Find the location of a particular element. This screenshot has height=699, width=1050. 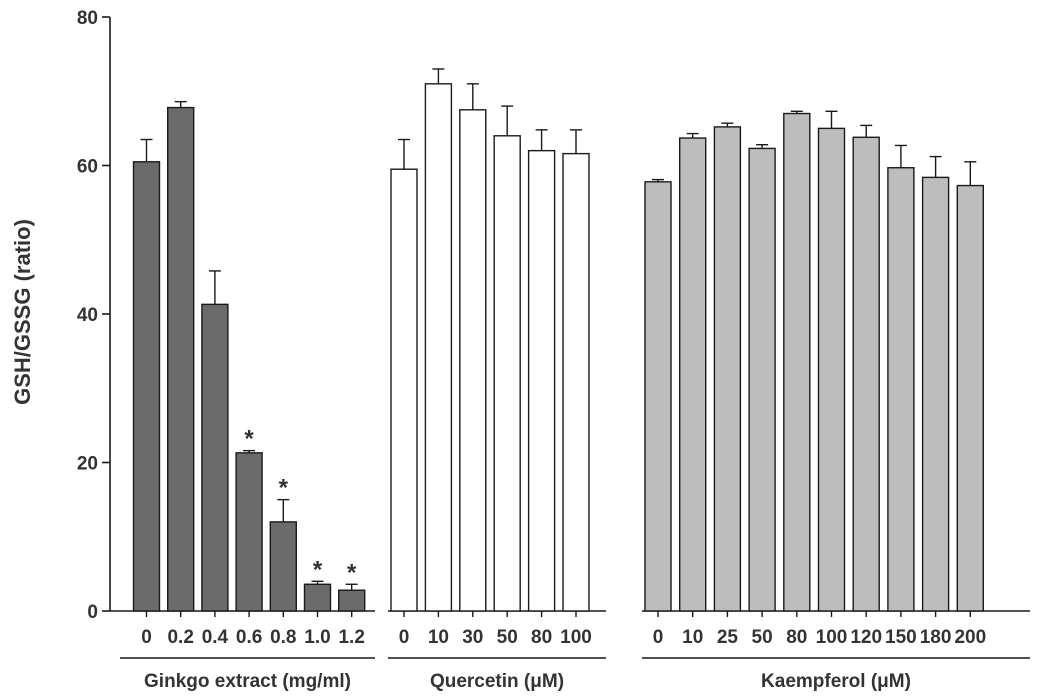

group-label: Ginkgo extract (mg/ml) is located at coordinates (247, 681).